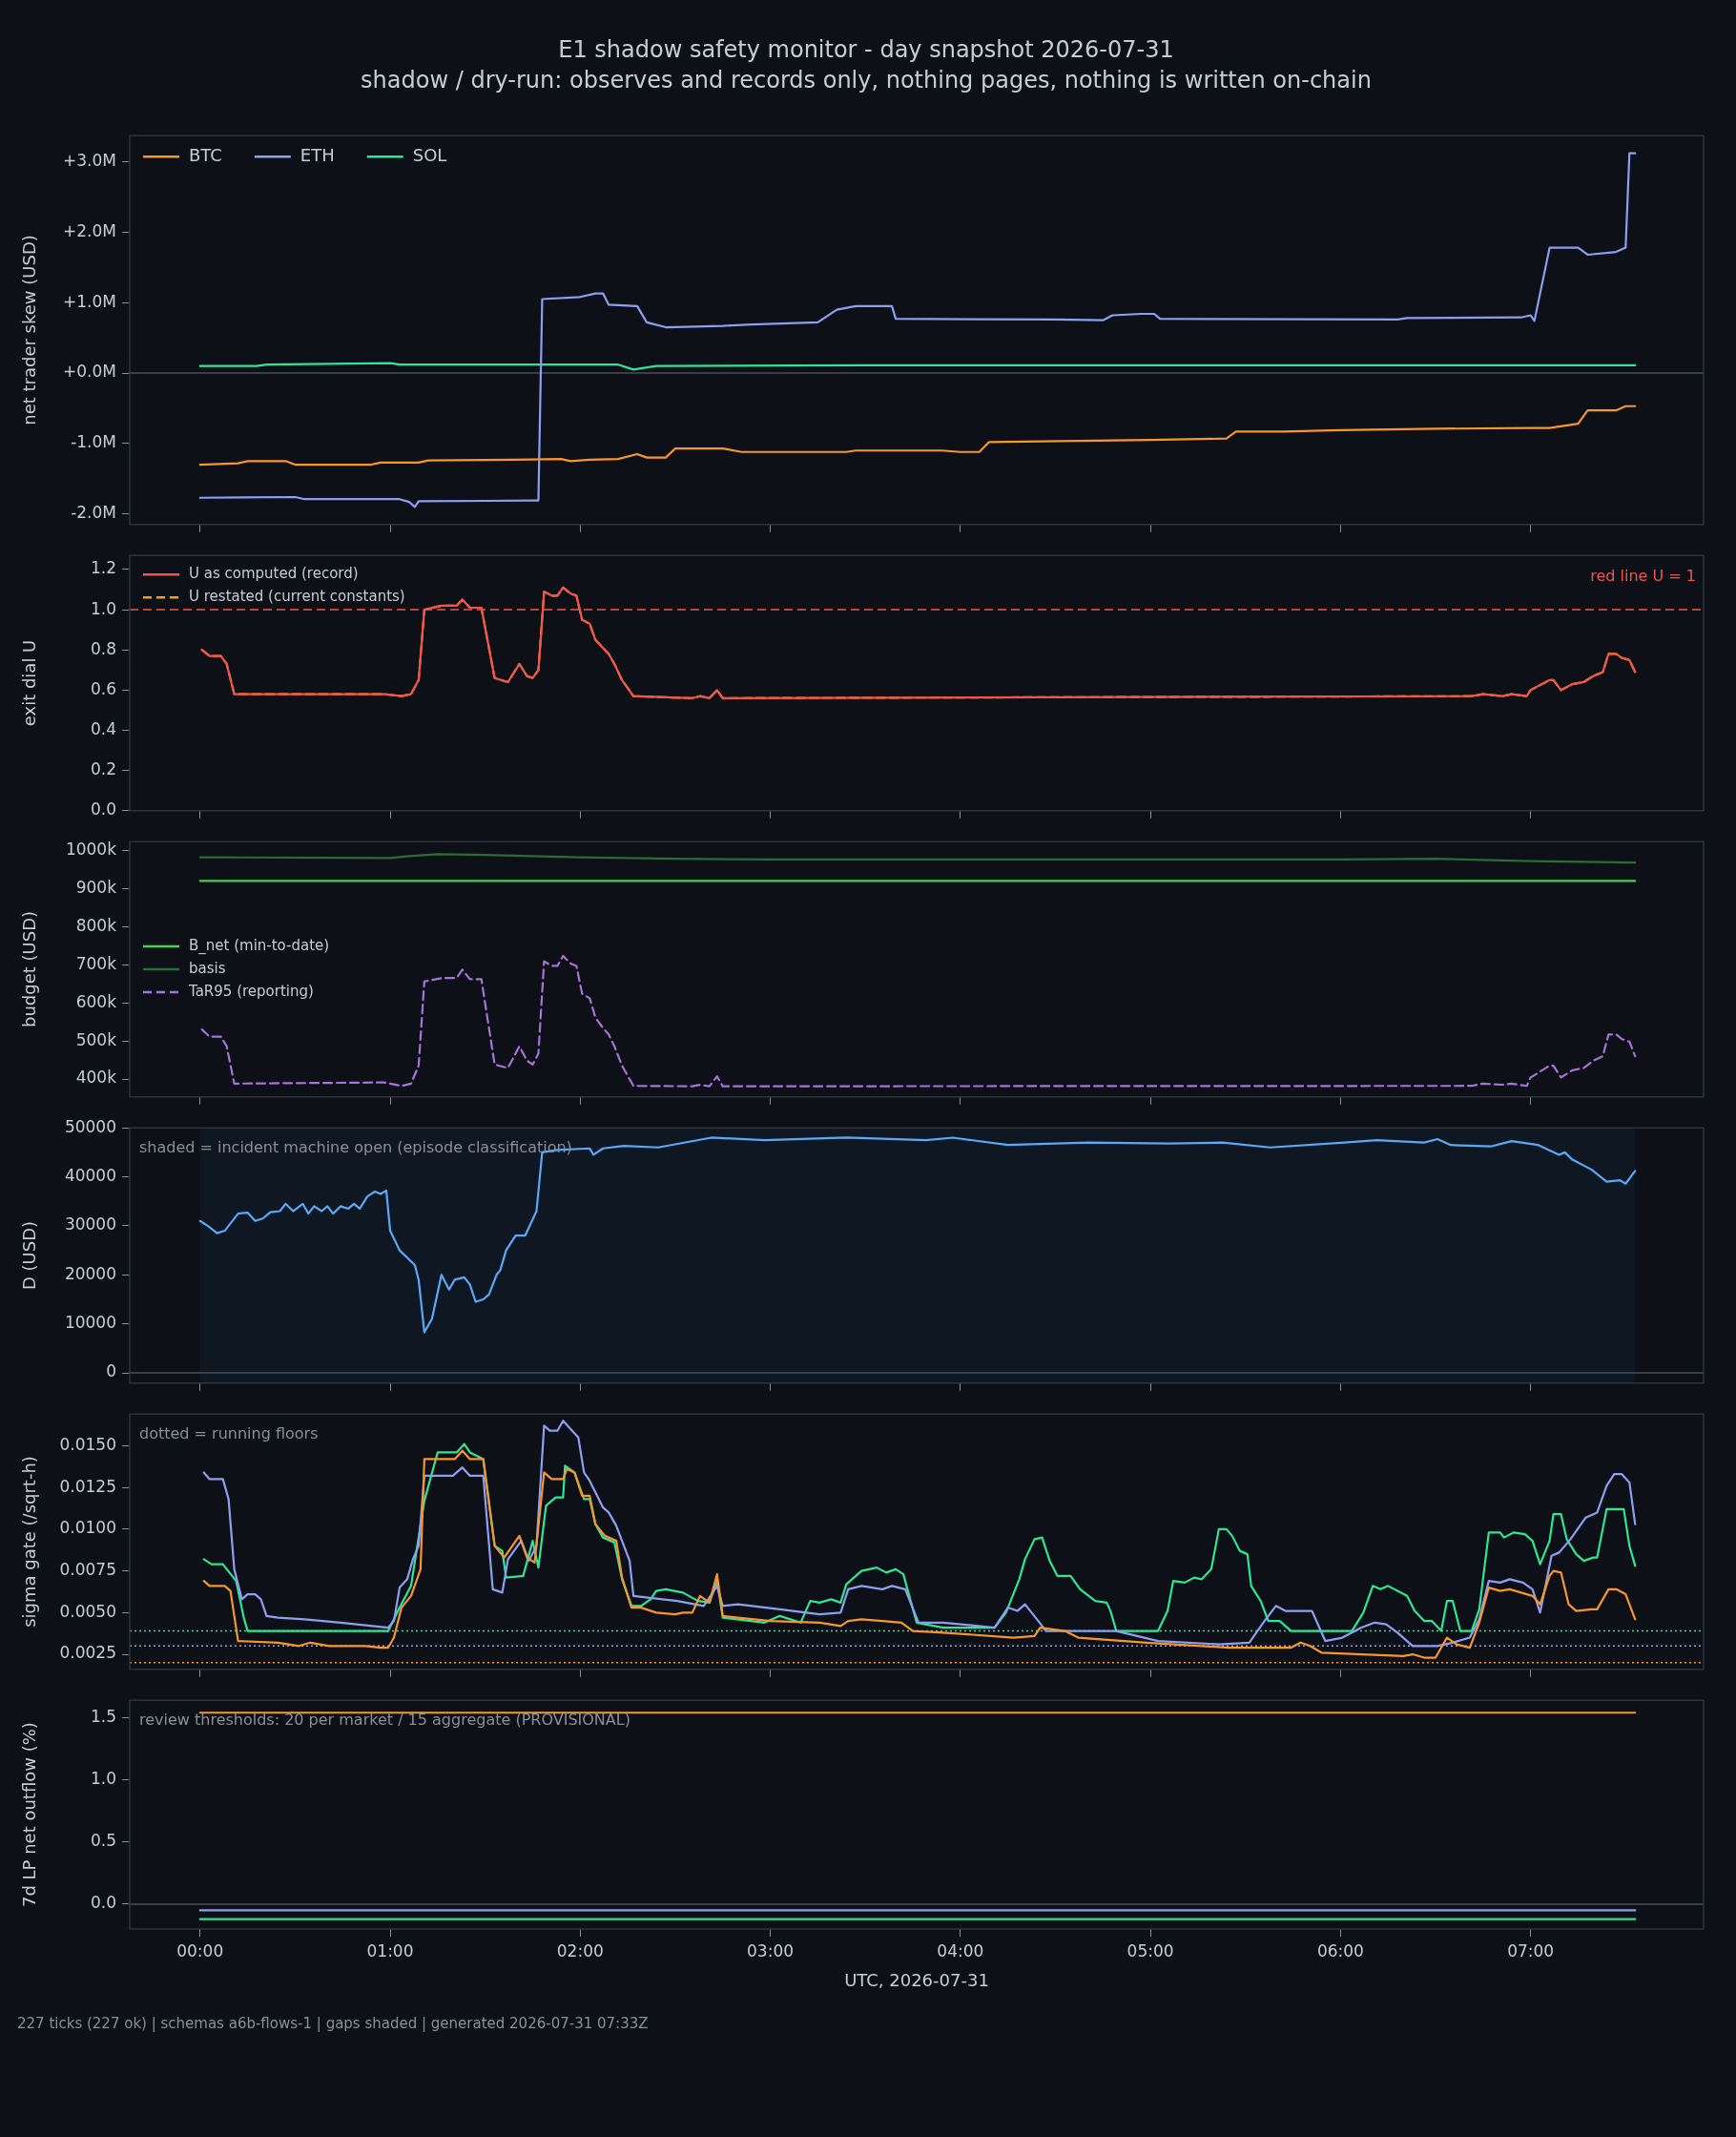  What do you see at coordinates (90, 1224) in the screenshot?
I see `y-tick-label: 30000` at bounding box center [90, 1224].